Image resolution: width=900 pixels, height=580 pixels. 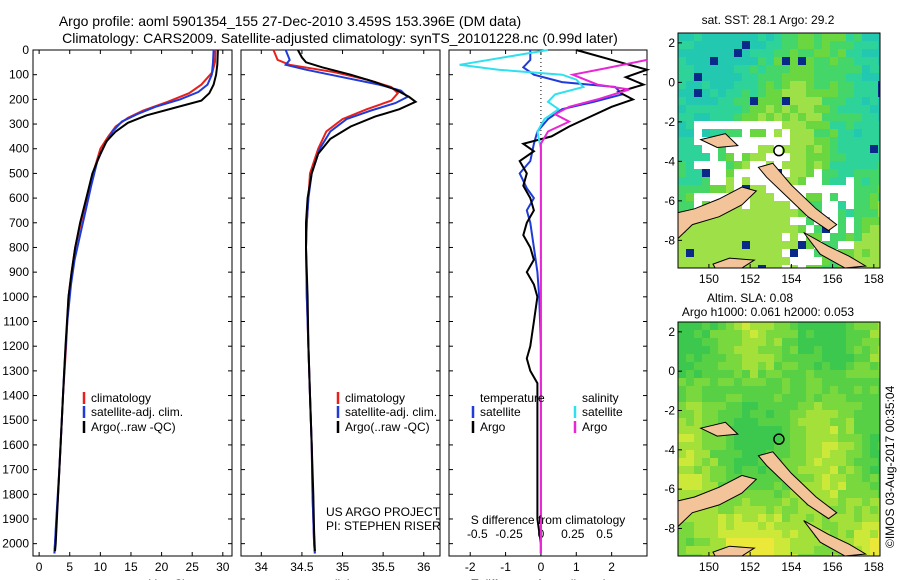 What do you see at coordinates (162, 567) in the screenshot?
I see `x-tick-label: 20` at bounding box center [162, 567].